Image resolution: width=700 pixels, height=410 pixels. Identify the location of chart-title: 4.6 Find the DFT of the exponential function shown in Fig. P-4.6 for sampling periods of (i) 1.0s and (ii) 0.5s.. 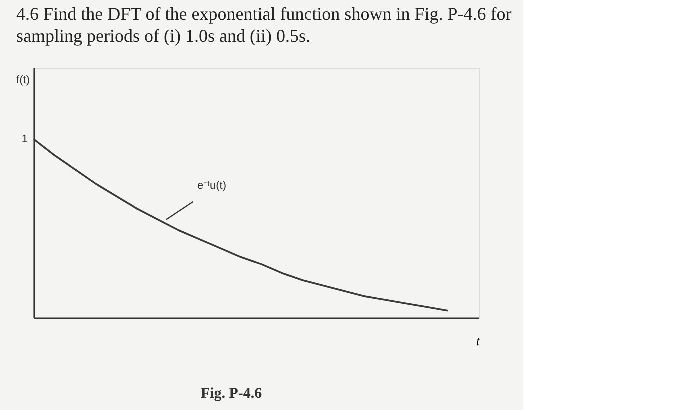
(264, 25).